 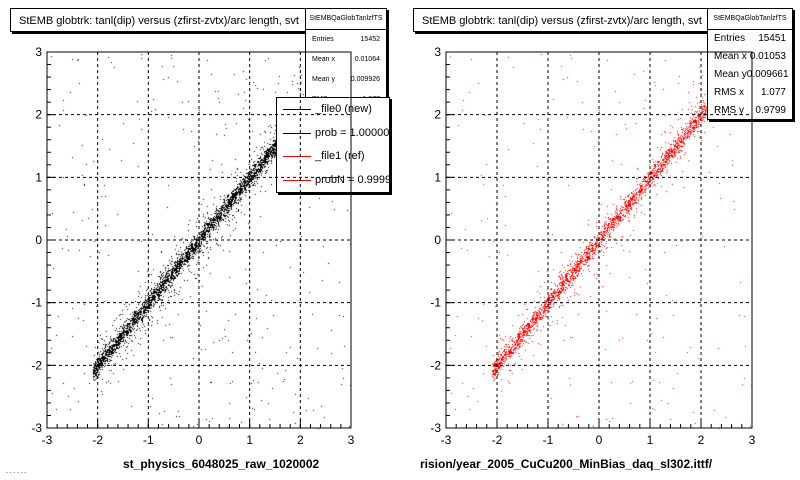 What do you see at coordinates (751, 74) in the screenshot?
I see `panel2-stat-mean-y: Mean y 0.009661` at bounding box center [751, 74].